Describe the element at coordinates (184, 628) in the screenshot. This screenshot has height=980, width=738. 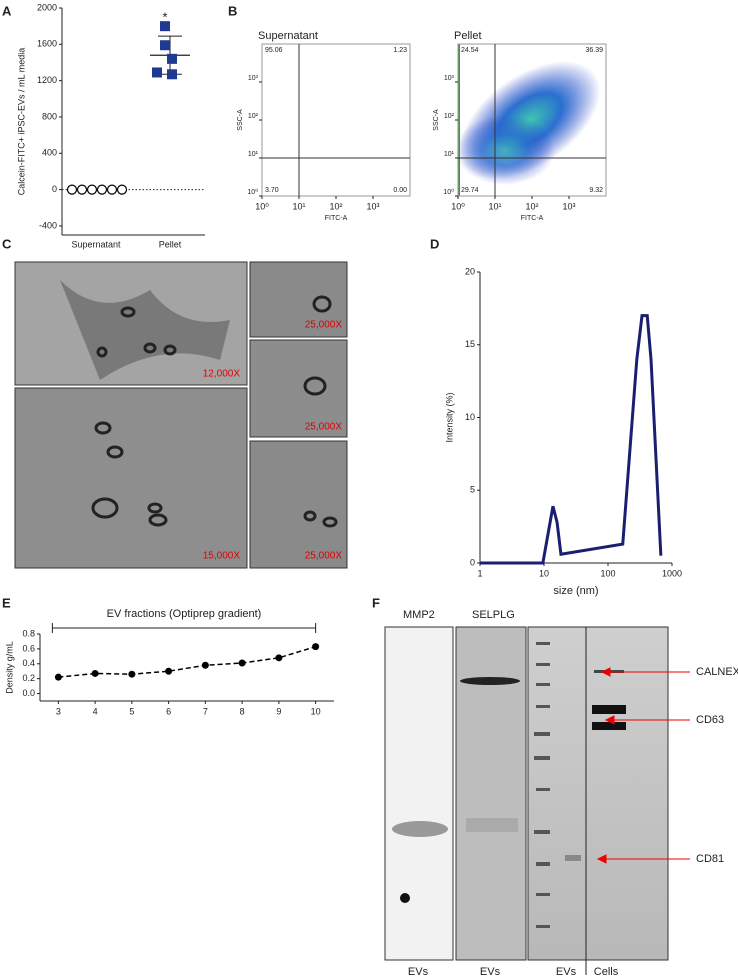
I see `bracket` at that location.